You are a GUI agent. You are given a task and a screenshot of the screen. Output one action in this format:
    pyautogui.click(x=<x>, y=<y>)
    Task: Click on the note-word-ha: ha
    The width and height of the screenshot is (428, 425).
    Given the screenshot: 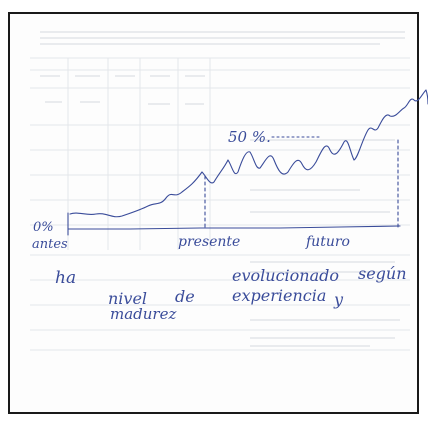 What is the action you would take?
    pyautogui.click(x=66, y=278)
    